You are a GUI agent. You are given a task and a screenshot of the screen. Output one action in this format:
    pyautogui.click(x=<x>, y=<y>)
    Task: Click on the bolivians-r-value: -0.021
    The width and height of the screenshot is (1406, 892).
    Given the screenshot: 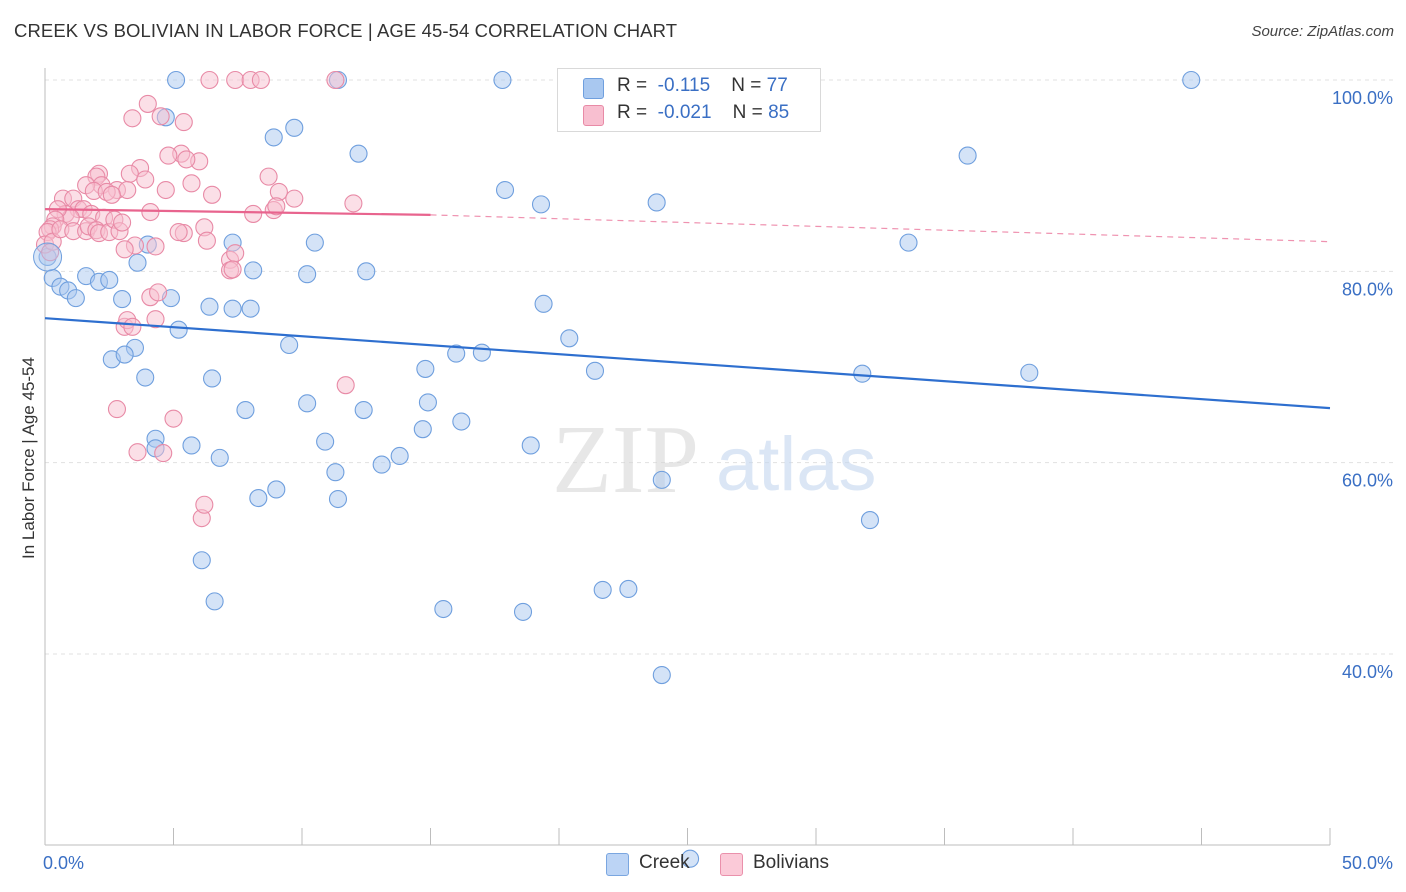 What is the action you would take?
    pyautogui.click(x=684, y=112)
    